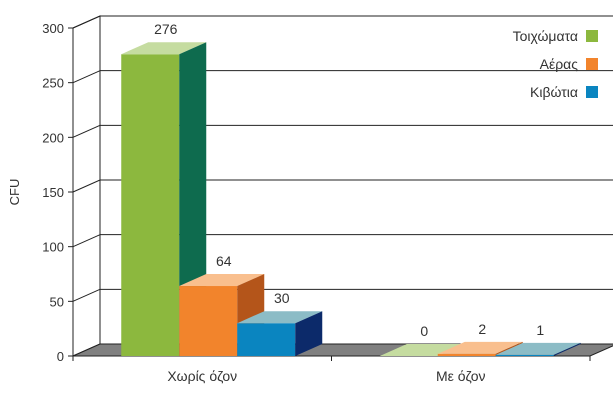  What do you see at coordinates (282, 298) in the screenshot?
I see `data-label: 30` at bounding box center [282, 298].